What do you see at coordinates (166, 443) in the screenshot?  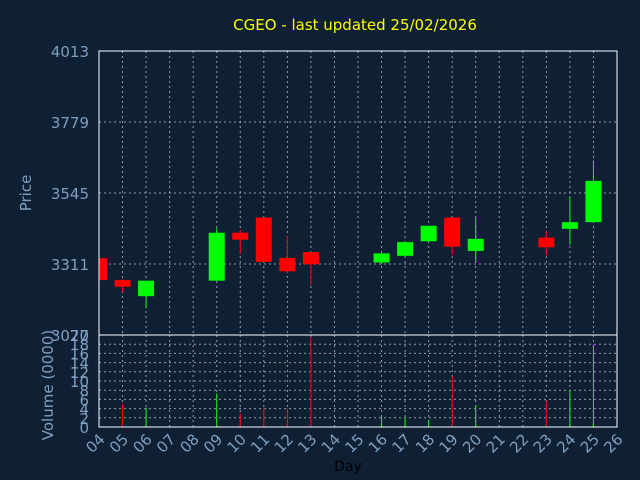 I see `x-tick-label: 07` at bounding box center [166, 443].